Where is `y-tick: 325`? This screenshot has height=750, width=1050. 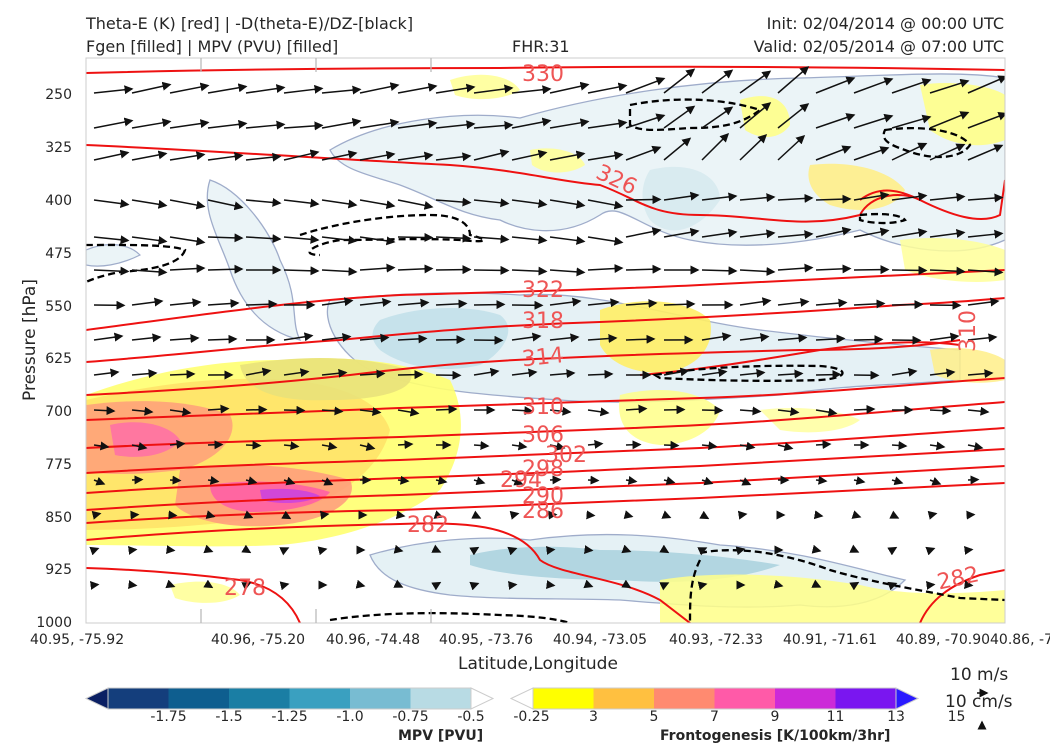 y-tick: 325 is located at coordinates (58, 148).